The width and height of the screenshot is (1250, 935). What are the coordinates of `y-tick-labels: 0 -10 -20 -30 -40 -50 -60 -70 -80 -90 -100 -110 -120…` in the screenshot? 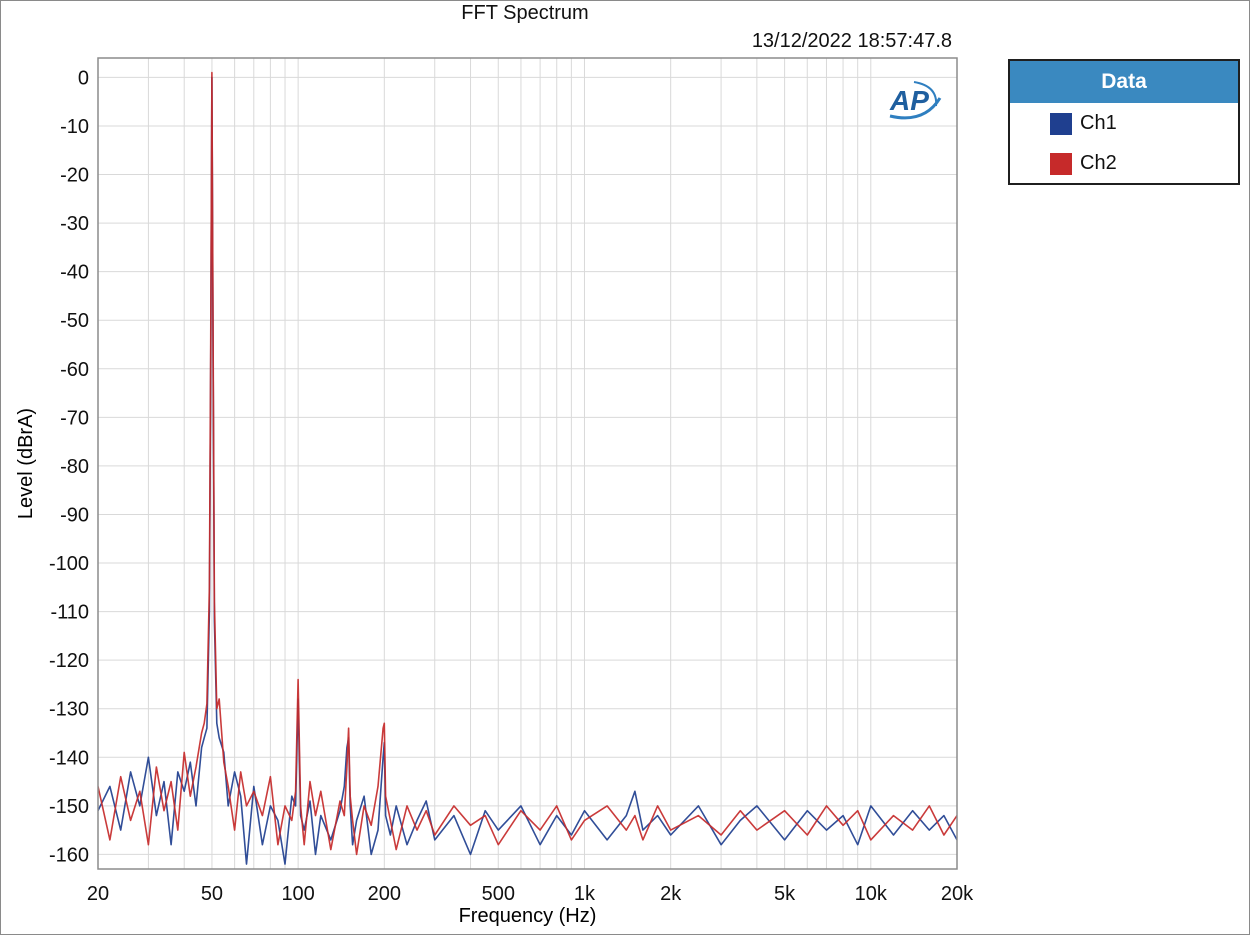 It's located at (69, 466).